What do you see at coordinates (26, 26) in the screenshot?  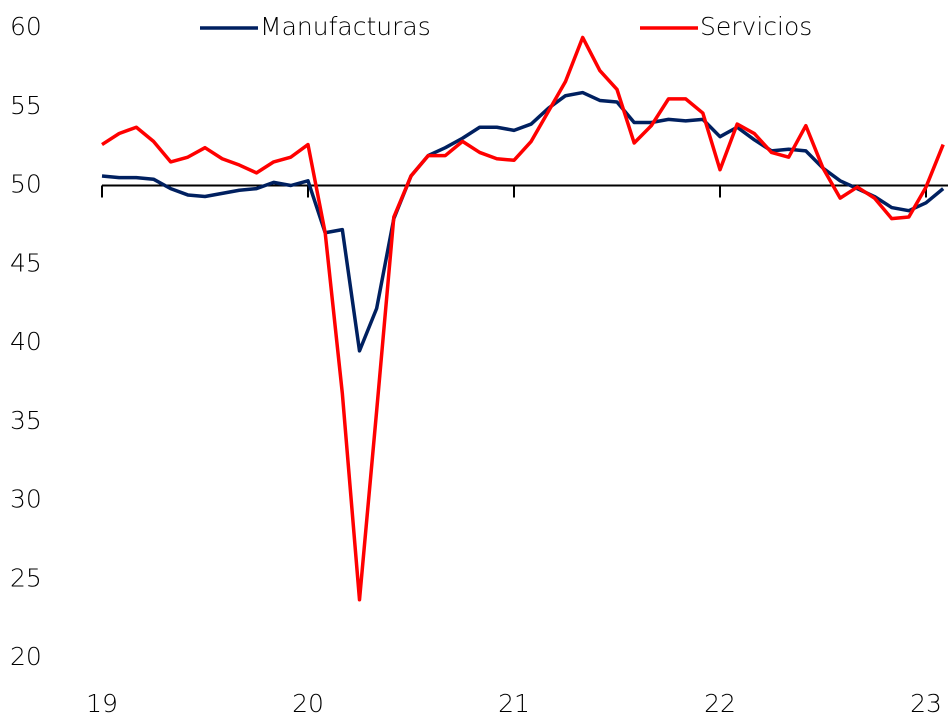 I see `y-tick-label: 60` at bounding box center [26, 26].